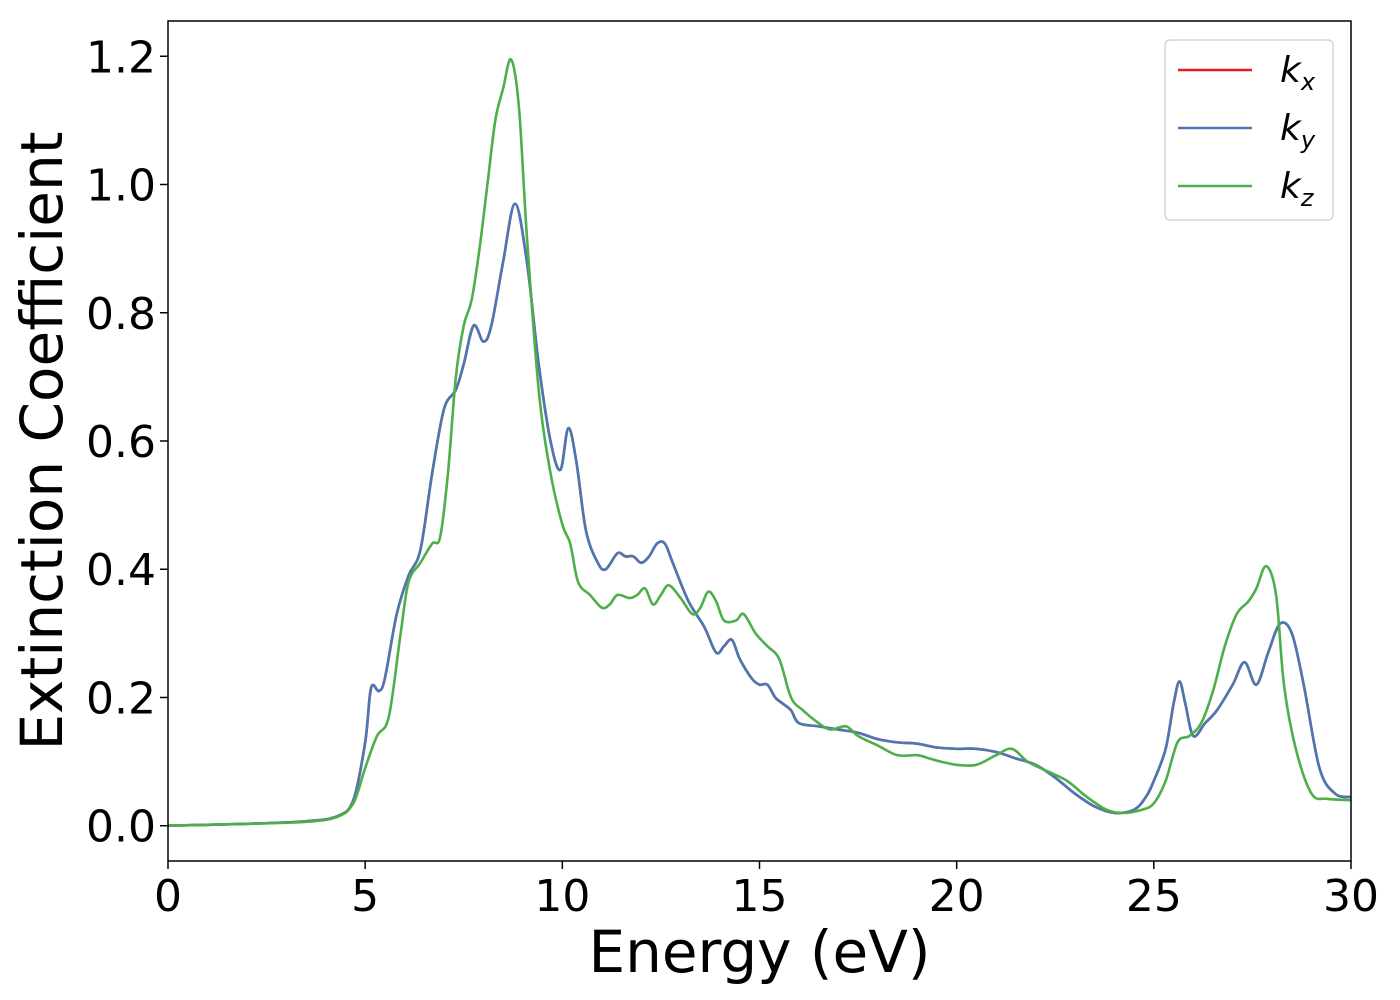  What do you see at coordinates (121, 314) in the screenshot?
I see `y-tick-label: 0.8` at bounding box center [121, 314].